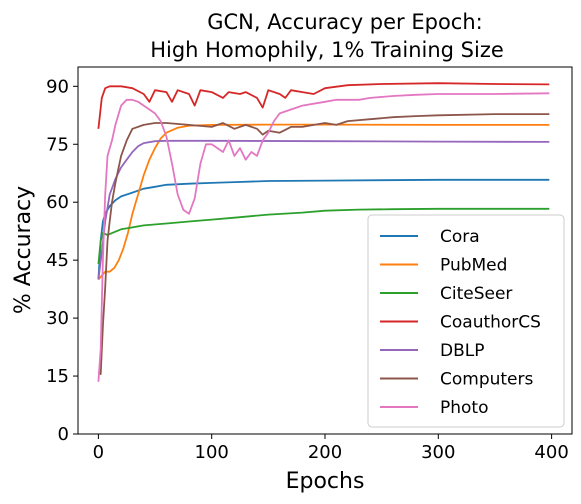 This screenshot has width=581, height=504. Describe the element at coordinates (460, 237) in the screenshot. I see `legend-label-cora: Cora` at that location.